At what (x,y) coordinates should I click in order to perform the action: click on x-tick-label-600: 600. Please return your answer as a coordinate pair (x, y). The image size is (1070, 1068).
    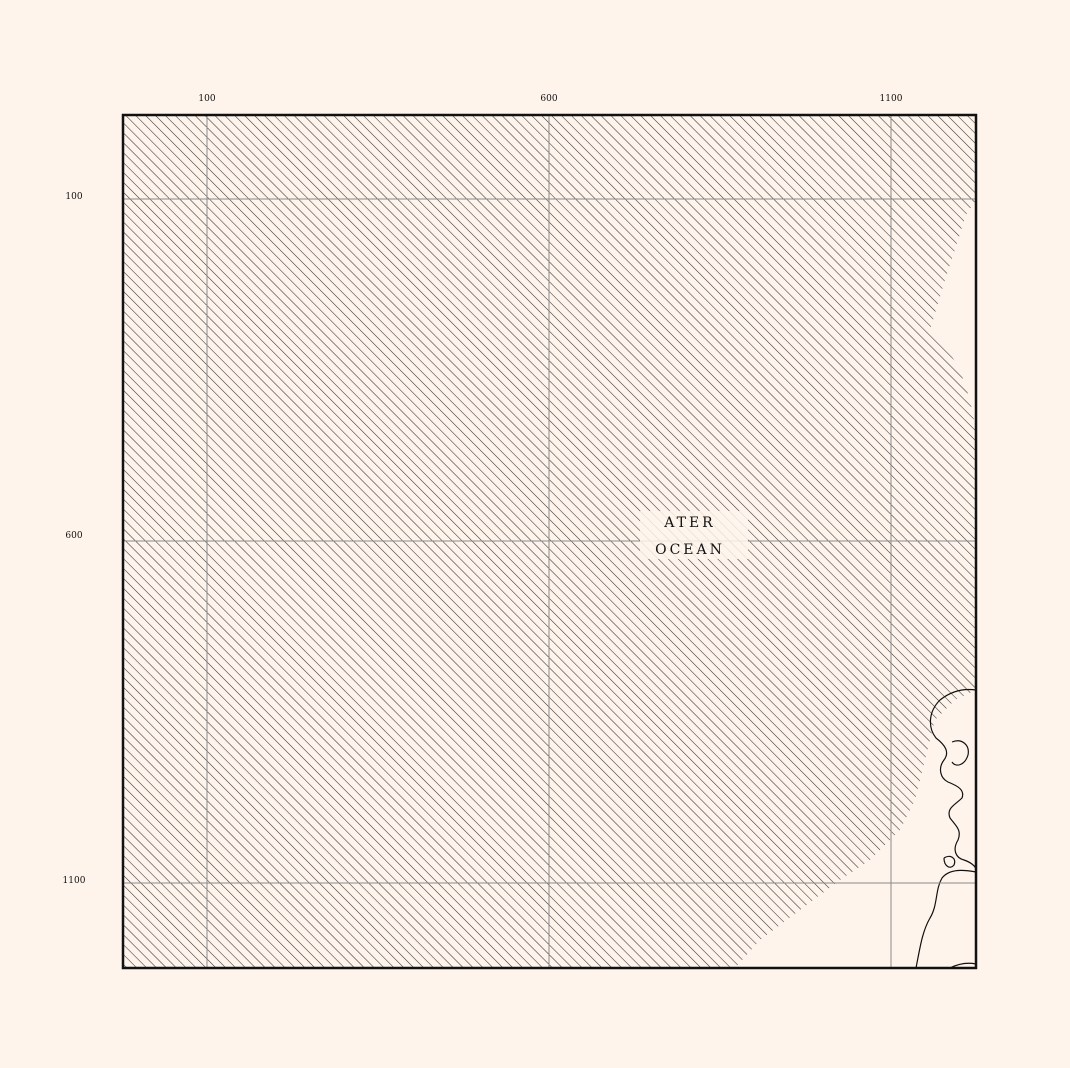
    Looking at the image, I should click on (548, 99).